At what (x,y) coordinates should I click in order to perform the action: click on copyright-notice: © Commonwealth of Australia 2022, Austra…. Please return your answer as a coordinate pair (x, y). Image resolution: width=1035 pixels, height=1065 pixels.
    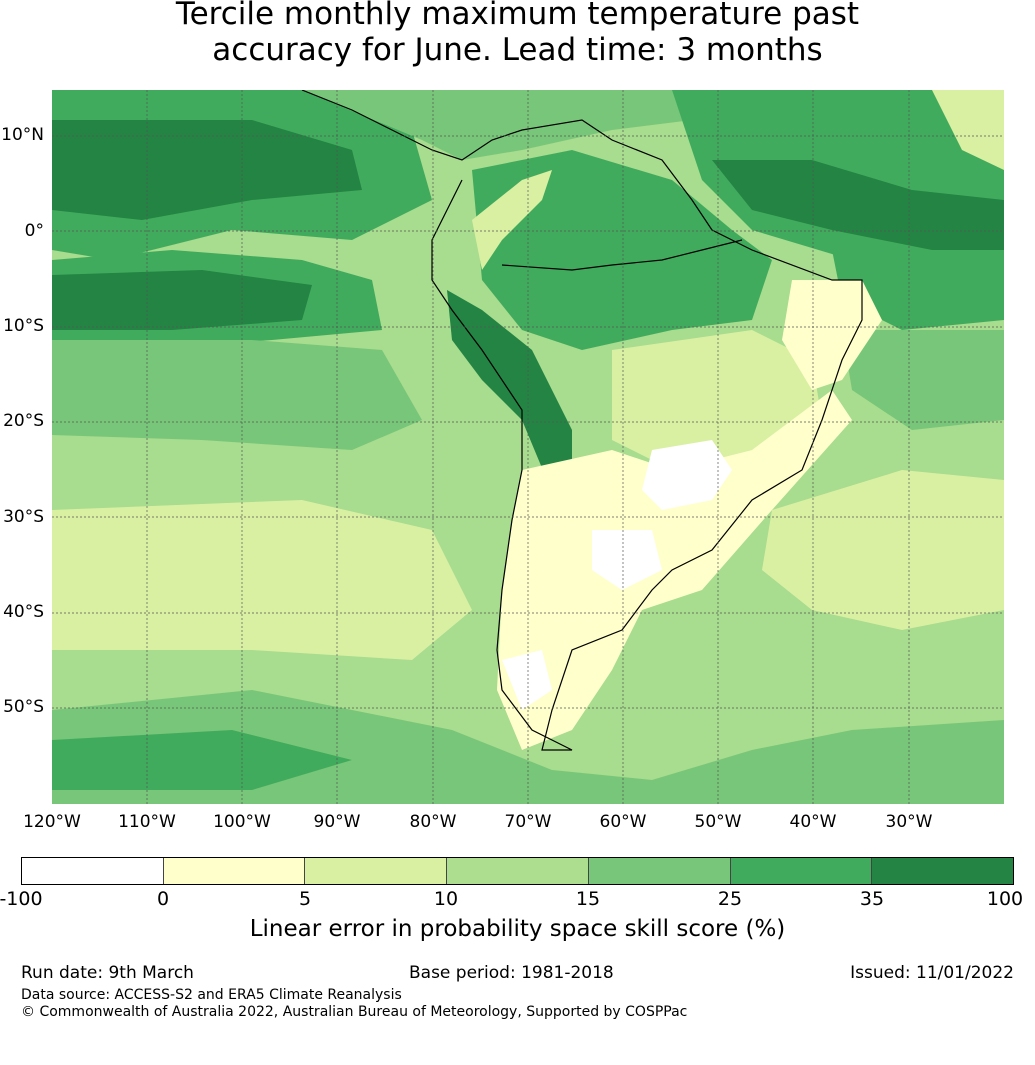
    Looking at the image, I should click on (354, 1012).